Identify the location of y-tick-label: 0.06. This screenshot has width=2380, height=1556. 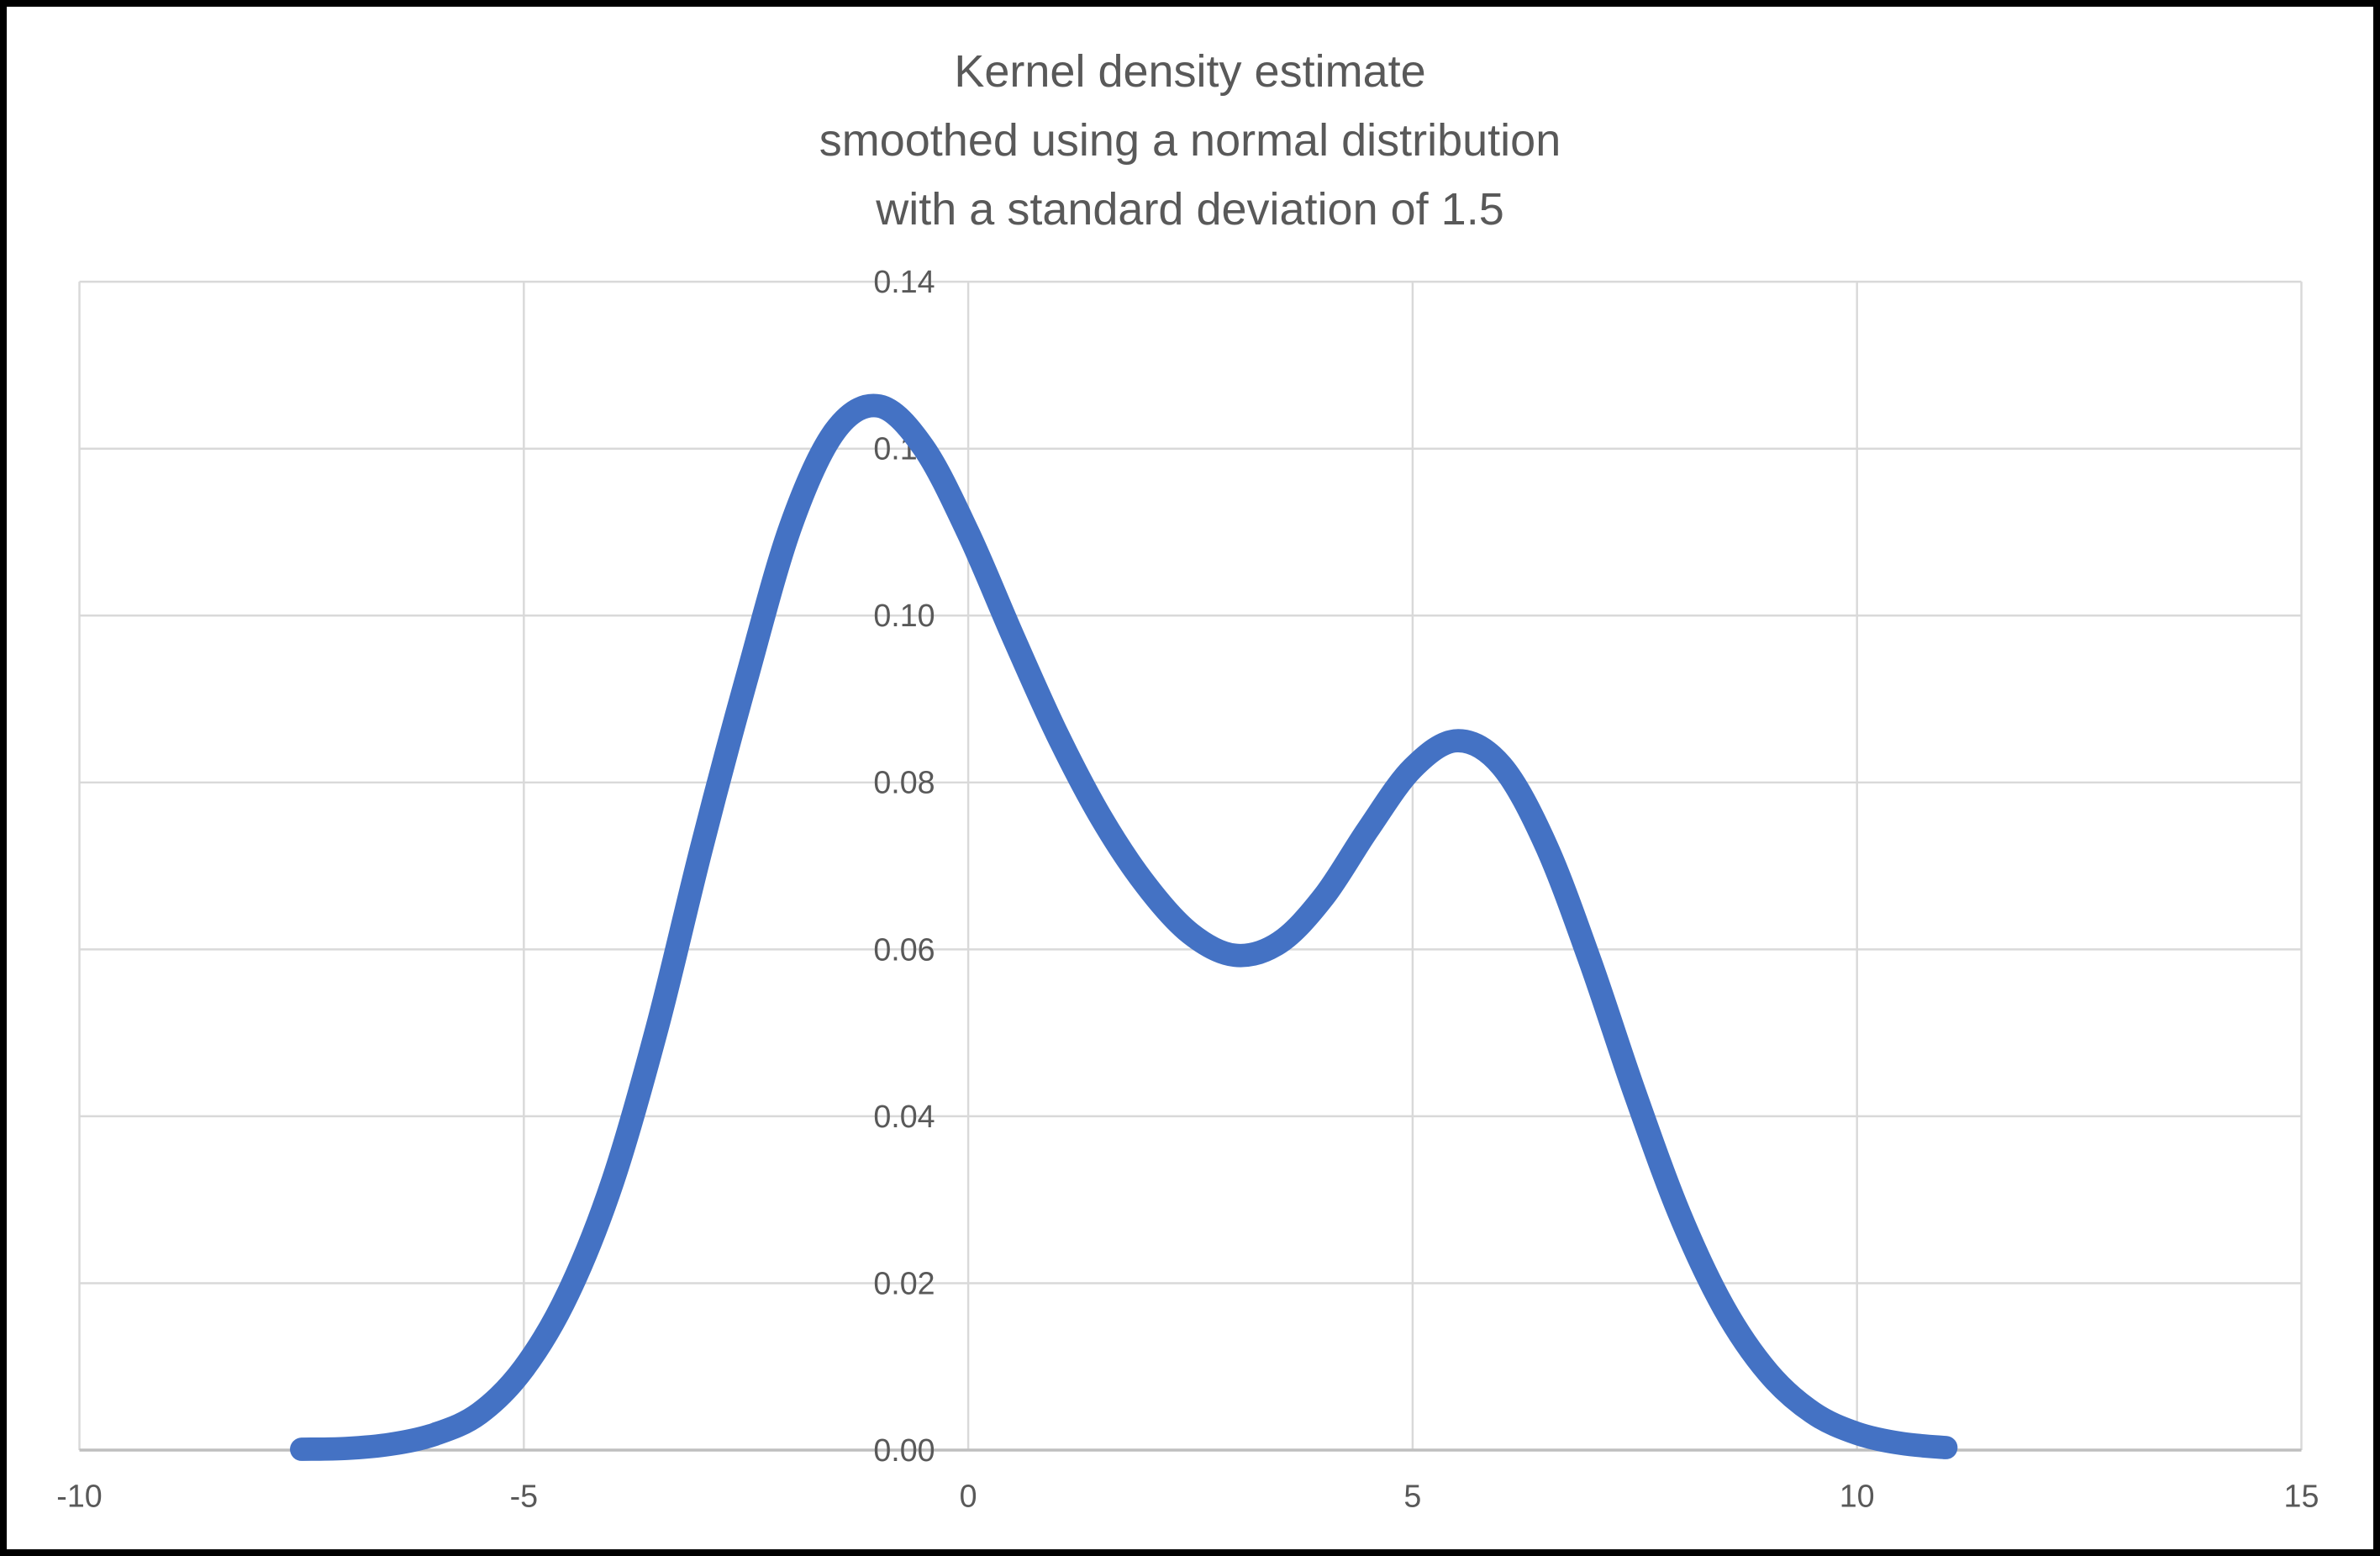
(904, 949).